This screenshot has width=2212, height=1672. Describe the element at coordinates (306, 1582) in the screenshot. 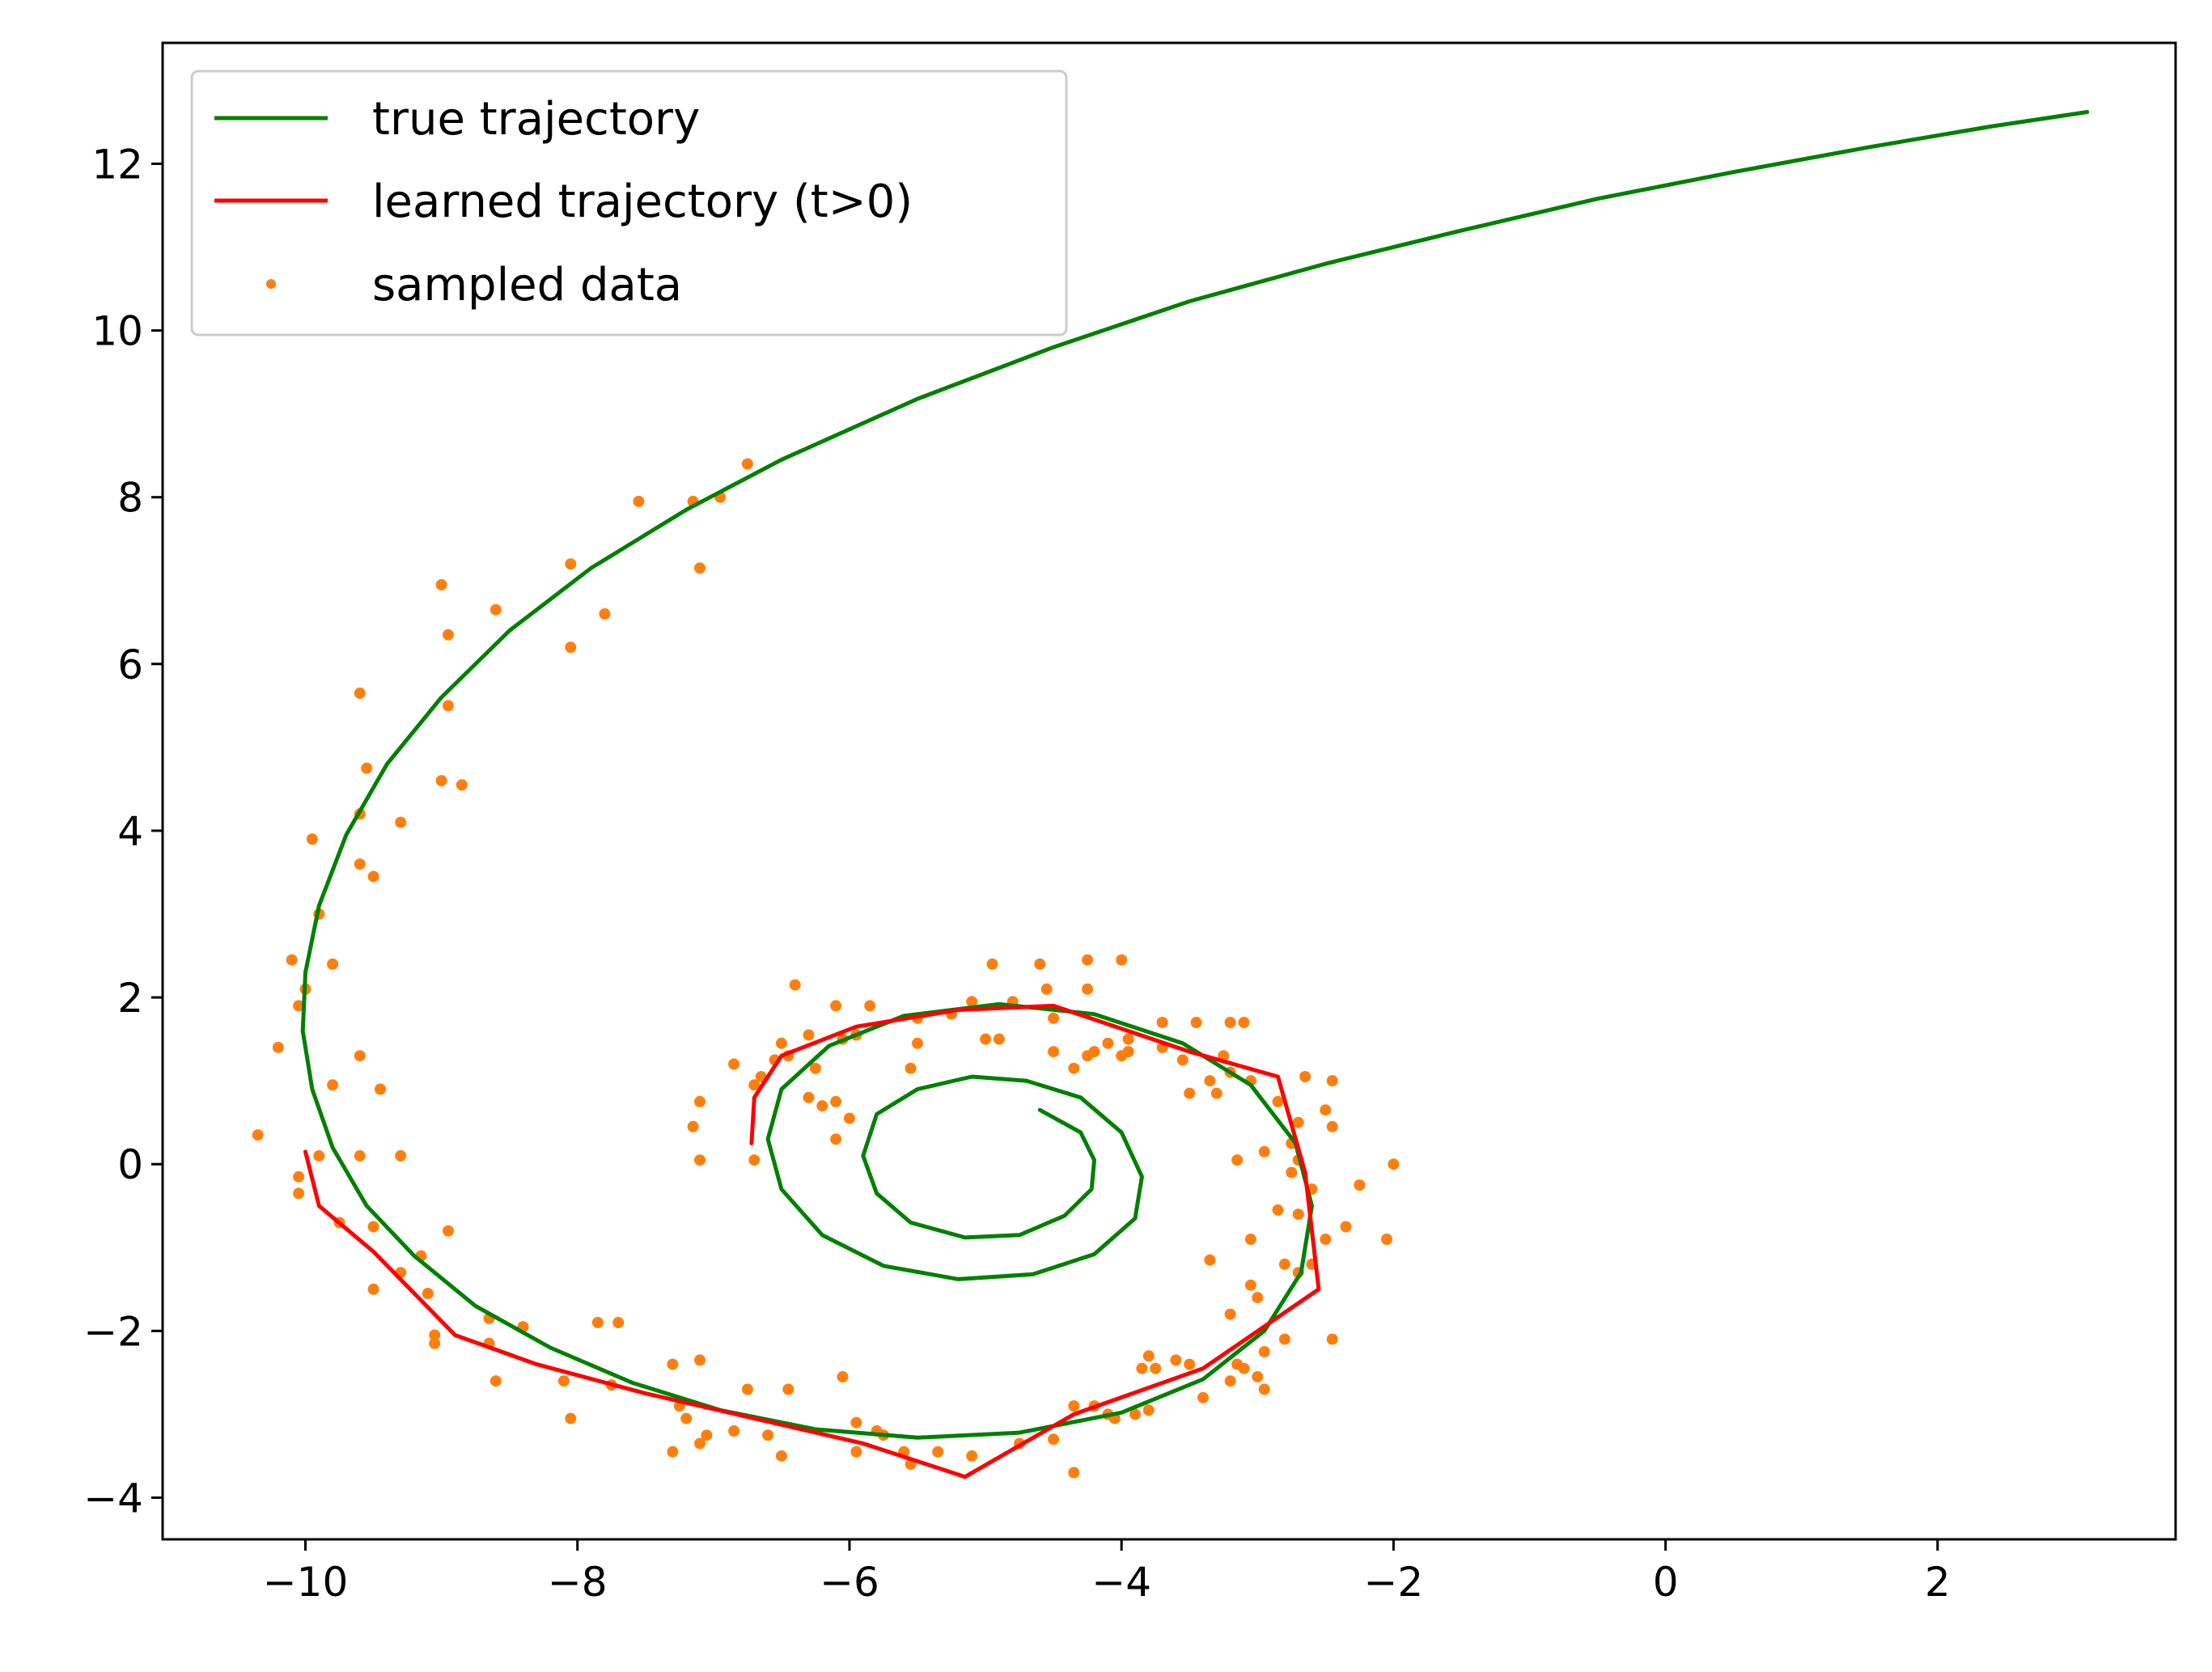

I see `x-tick-label: −10` at that location.